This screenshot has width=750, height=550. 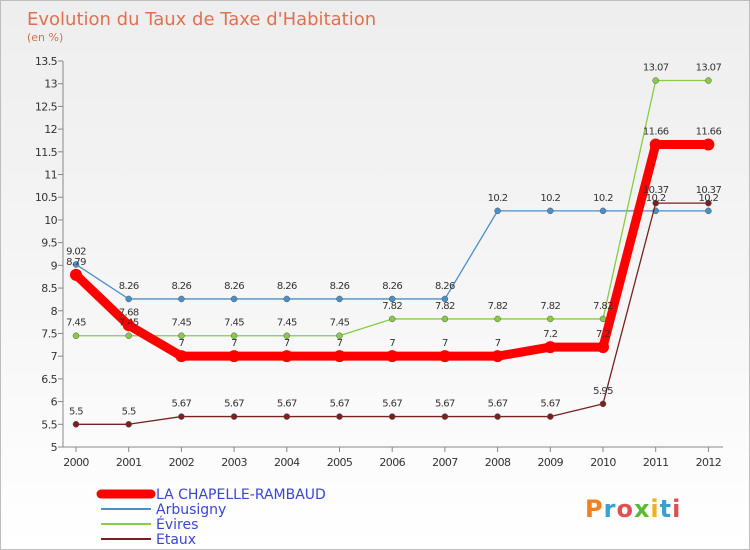 I want to click on y-tick-label: 10.5, so click(x=46, y=197).